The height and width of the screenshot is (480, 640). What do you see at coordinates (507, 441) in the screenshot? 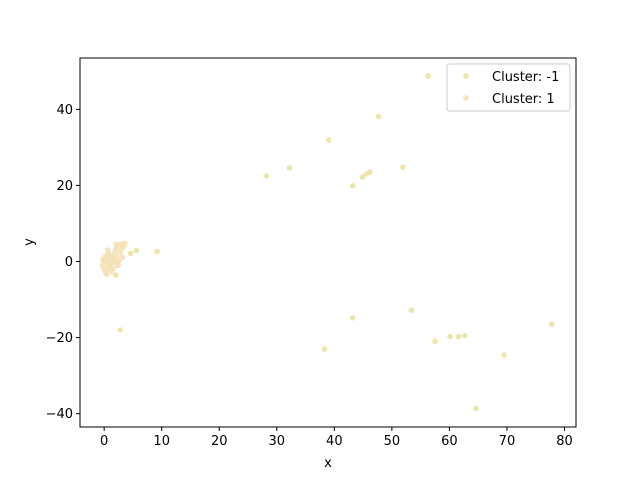
I see `x-tick-label-7: 70` at bounding box center [507, 441].